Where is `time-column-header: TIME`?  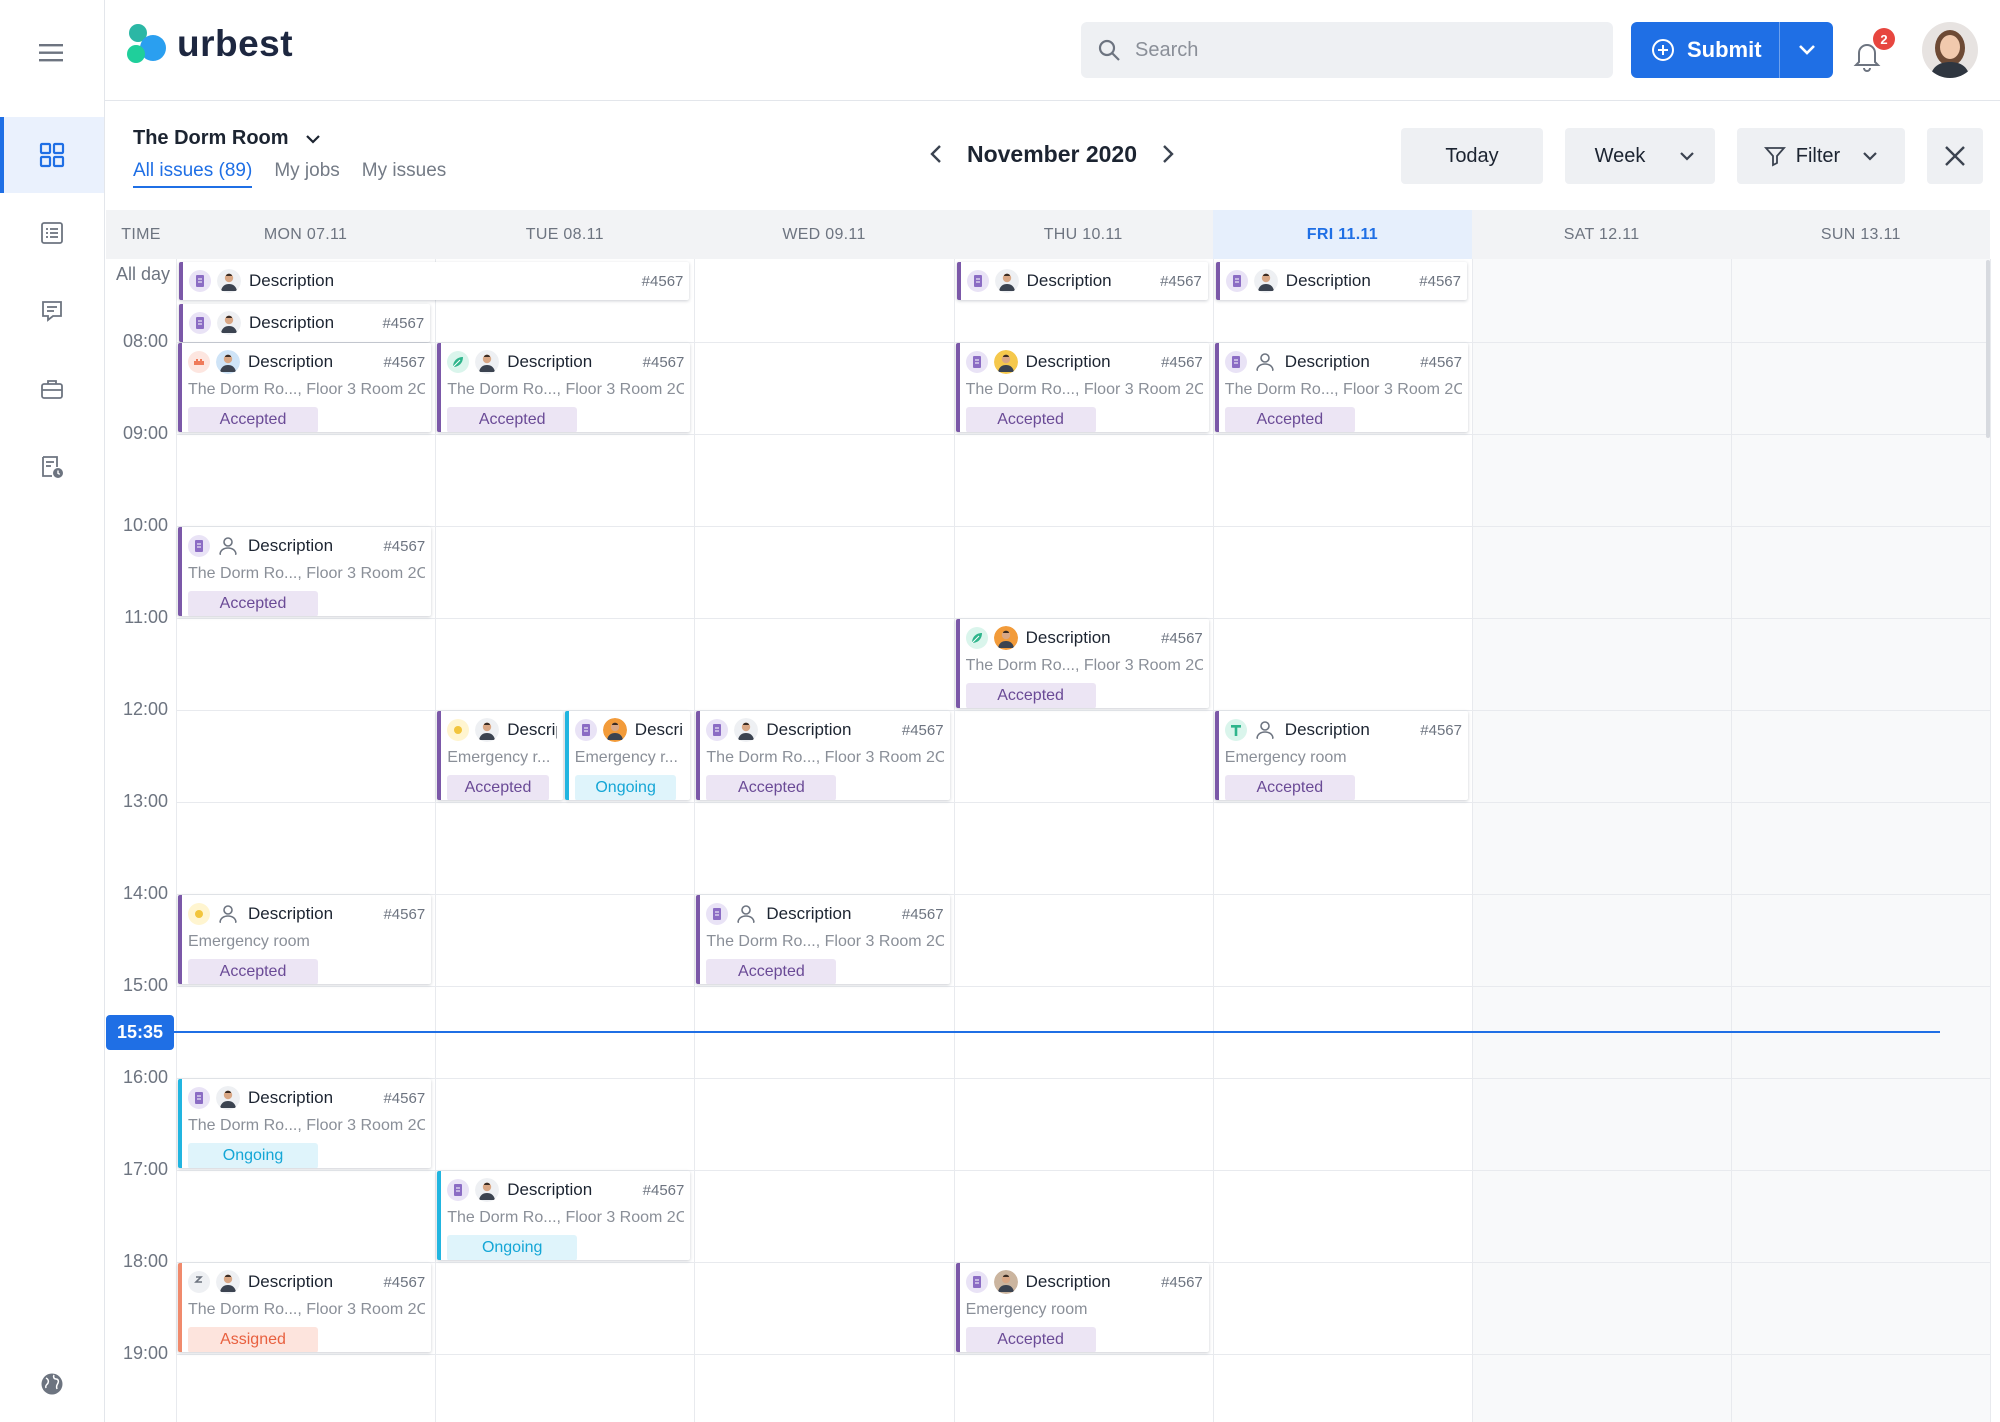 time-column-header: TIME is located at coordinates (141, 234).